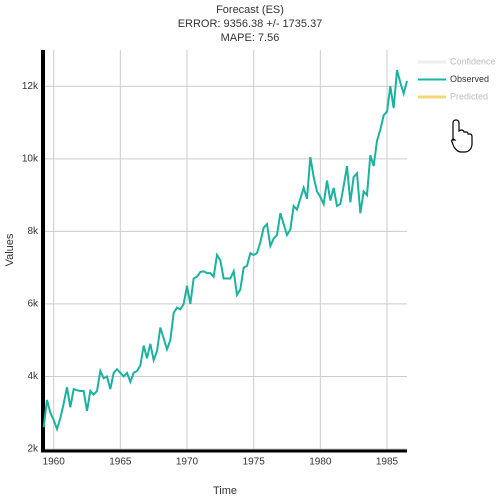  Describe the element at coordinates (469, 96) in the screenshot. I see `legend-label: Predicted` at that location.